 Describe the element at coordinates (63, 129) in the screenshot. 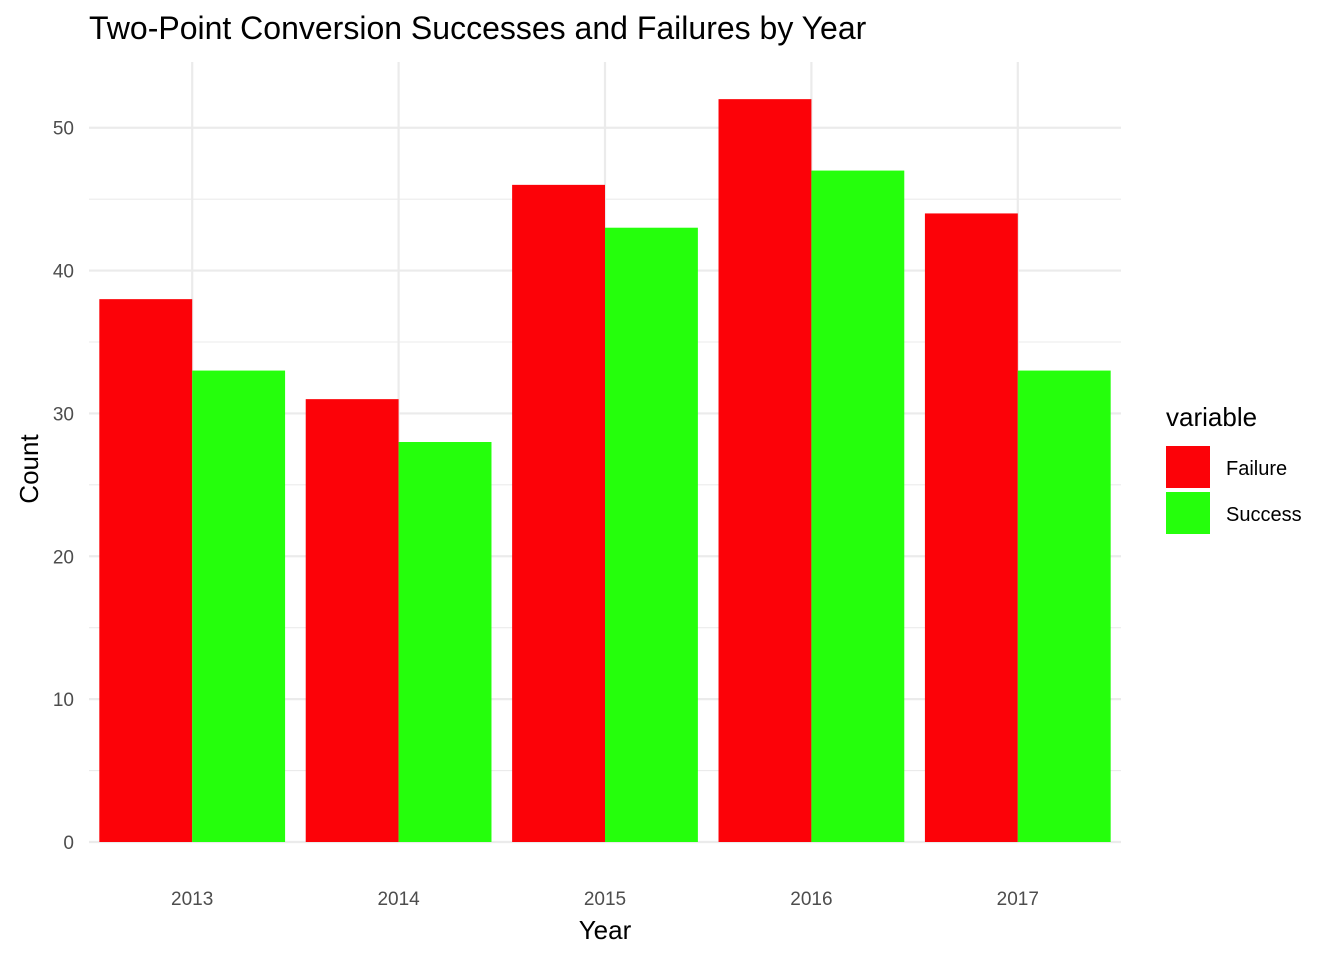

I see `y-tick-label: 50` at that location.